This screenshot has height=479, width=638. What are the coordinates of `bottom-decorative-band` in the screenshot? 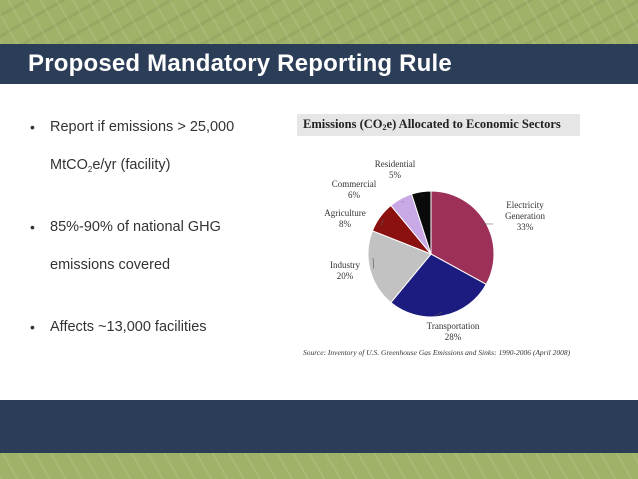 It's located at (319, 466).